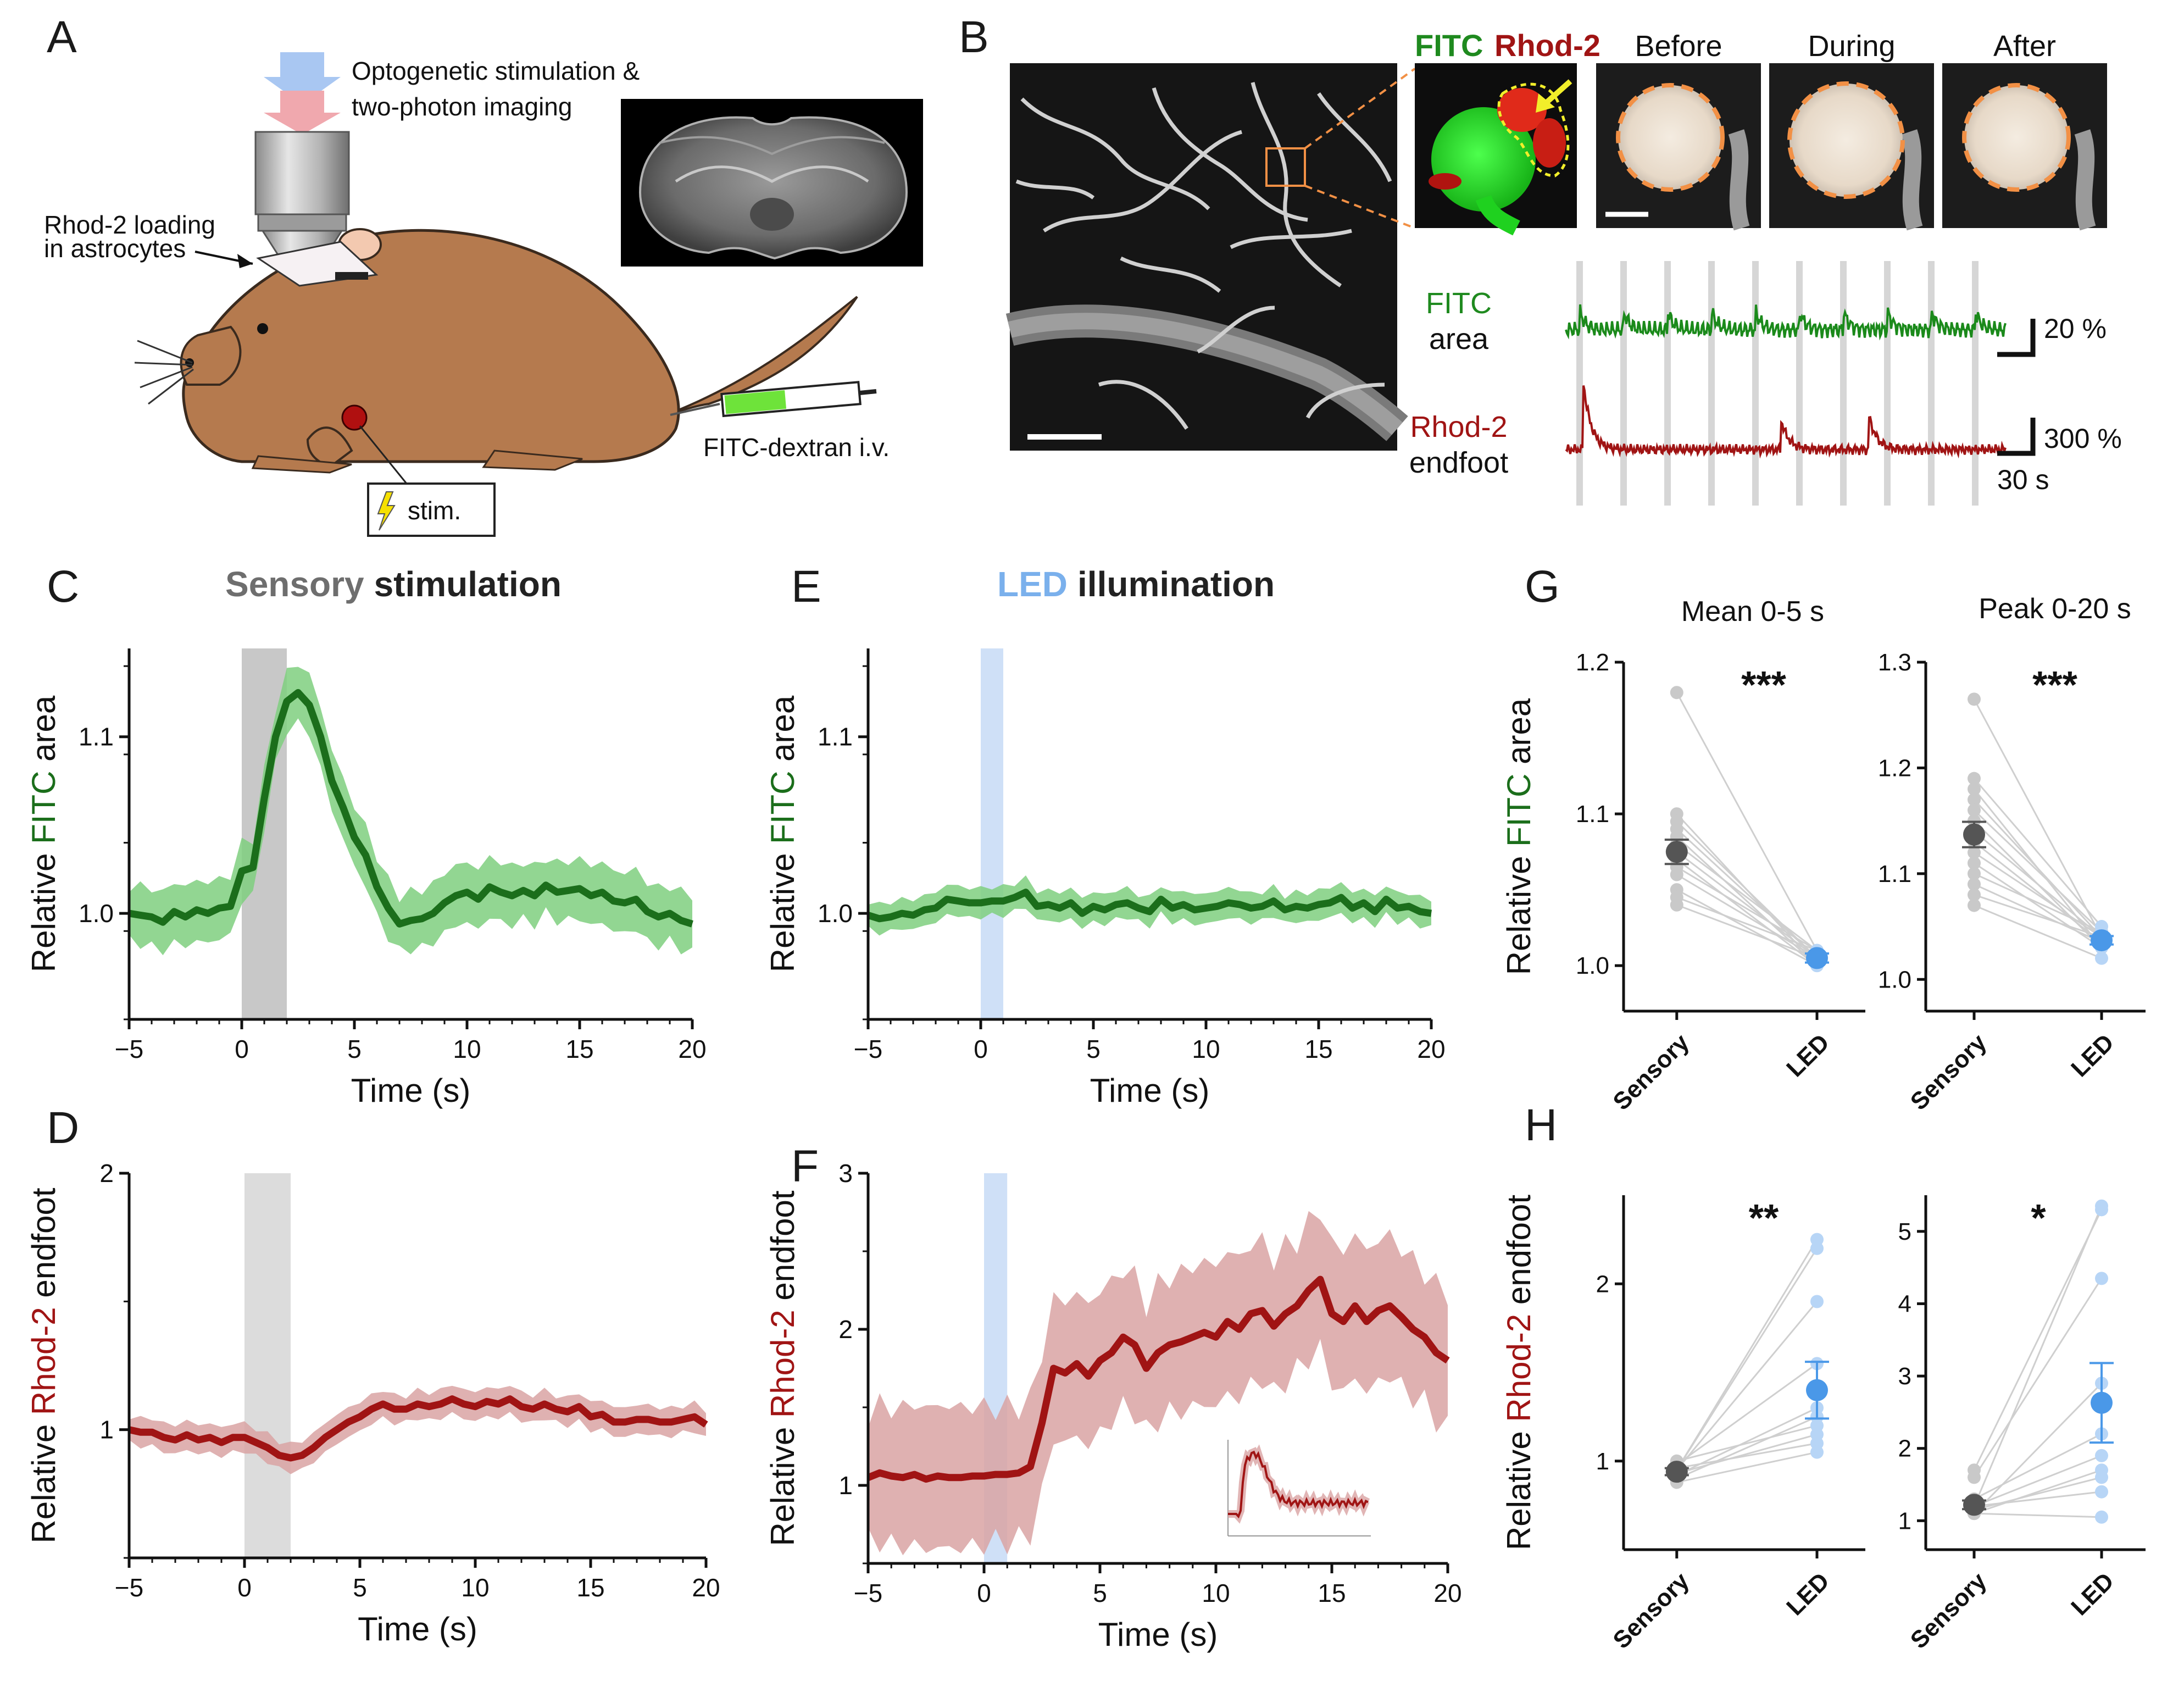  Describe the element at coordinates (302, 113) in the screenshot. I see `red-light-arrow-icon` at that location.